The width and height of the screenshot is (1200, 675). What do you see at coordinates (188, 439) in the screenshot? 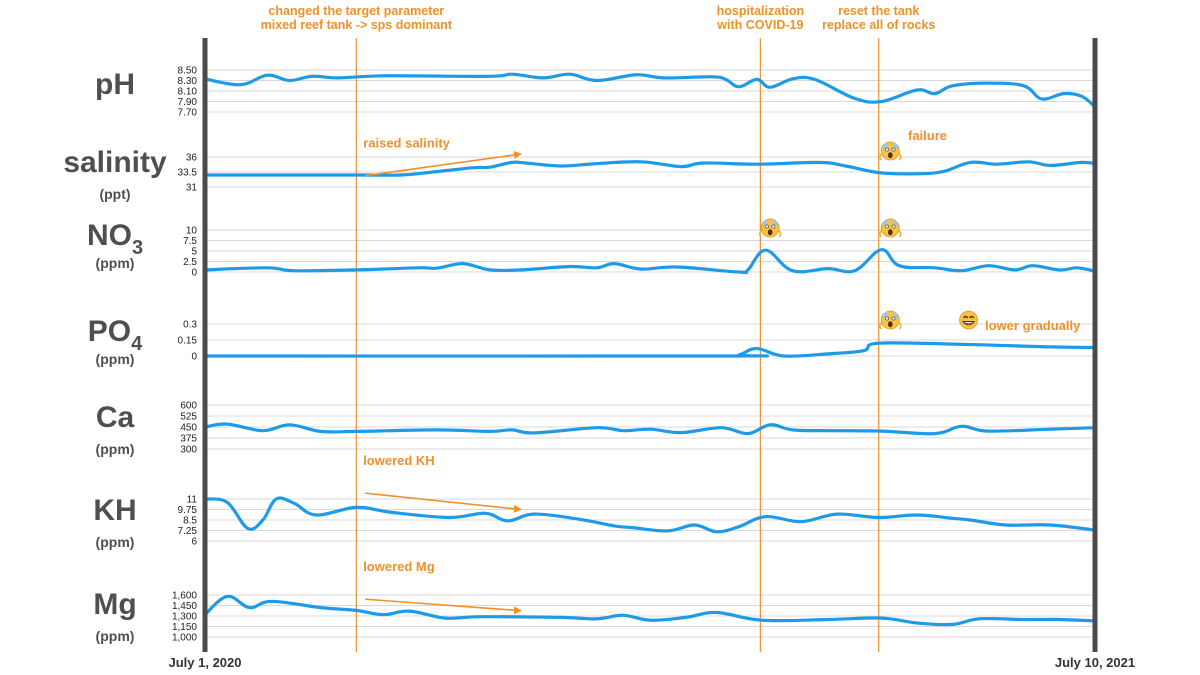
I see `tick-label: 375` at bounding box center [188, 439].